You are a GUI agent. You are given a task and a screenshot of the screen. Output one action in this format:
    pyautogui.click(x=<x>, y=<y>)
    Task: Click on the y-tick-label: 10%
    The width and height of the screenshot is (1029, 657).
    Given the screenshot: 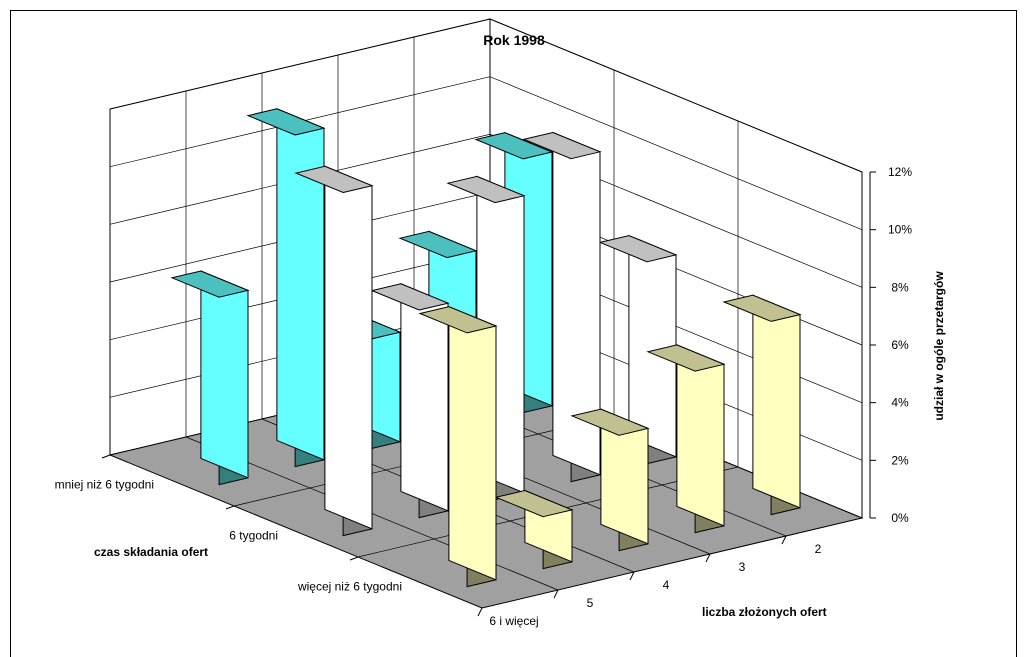 What is the action you would take?
    pyautogui.click(x=900, y=230)
    